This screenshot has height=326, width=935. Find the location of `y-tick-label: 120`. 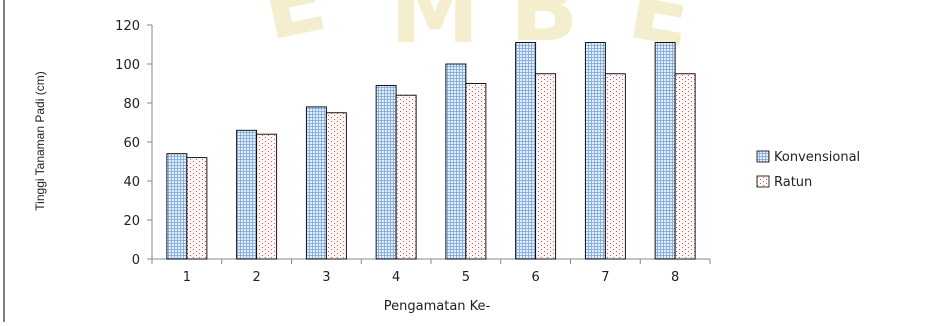

y-tick-label: 120 is located at coordinates (127, 26).